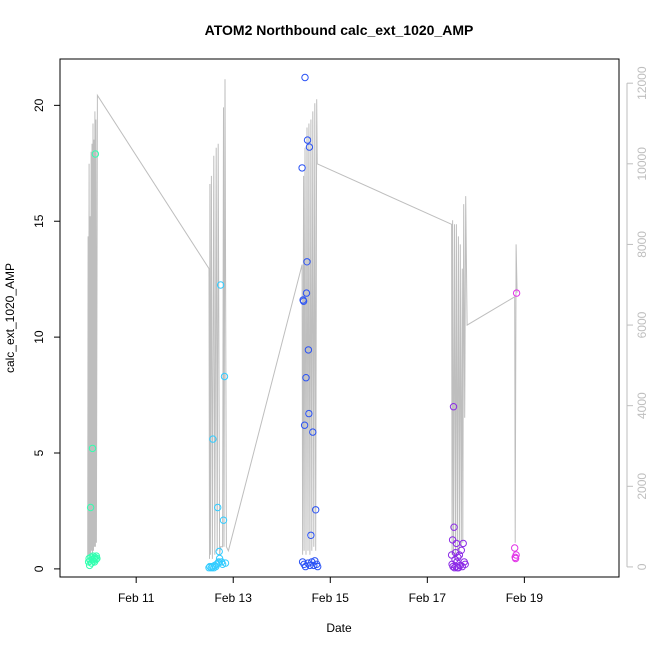 This screenshot has height=650, width=650. I want to click on x-tick-label: Feb 17, so click(428, 598).